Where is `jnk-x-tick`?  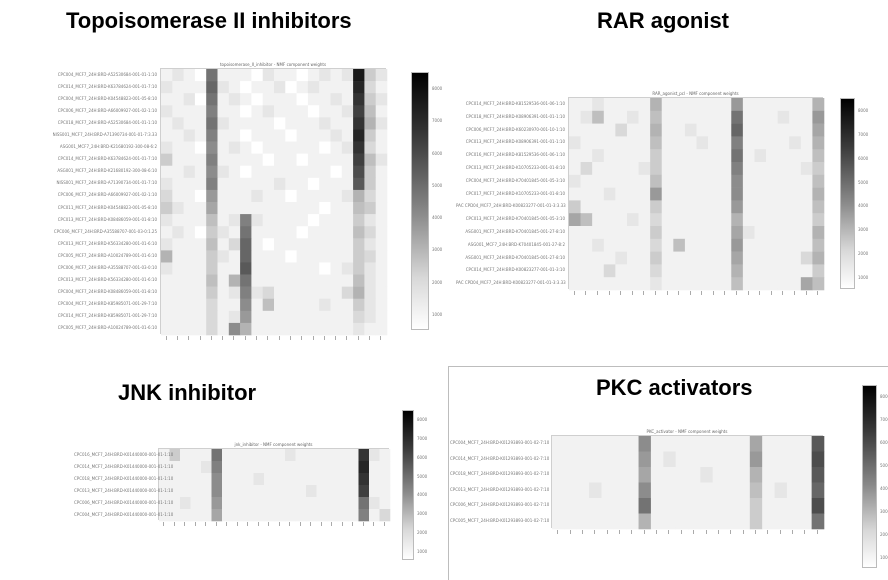 jnk-x-tick is located at coordinates (384, 524).